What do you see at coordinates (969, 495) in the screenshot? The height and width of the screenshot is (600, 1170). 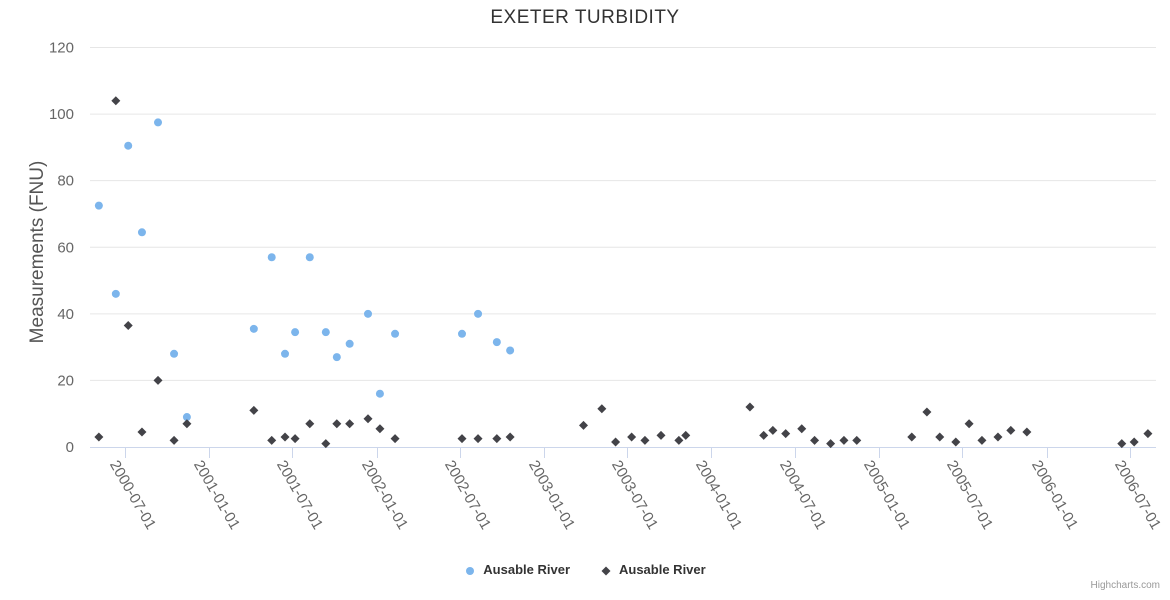 I see `x-tick-label: 2005-07-01` at bounding box center [969, 495].